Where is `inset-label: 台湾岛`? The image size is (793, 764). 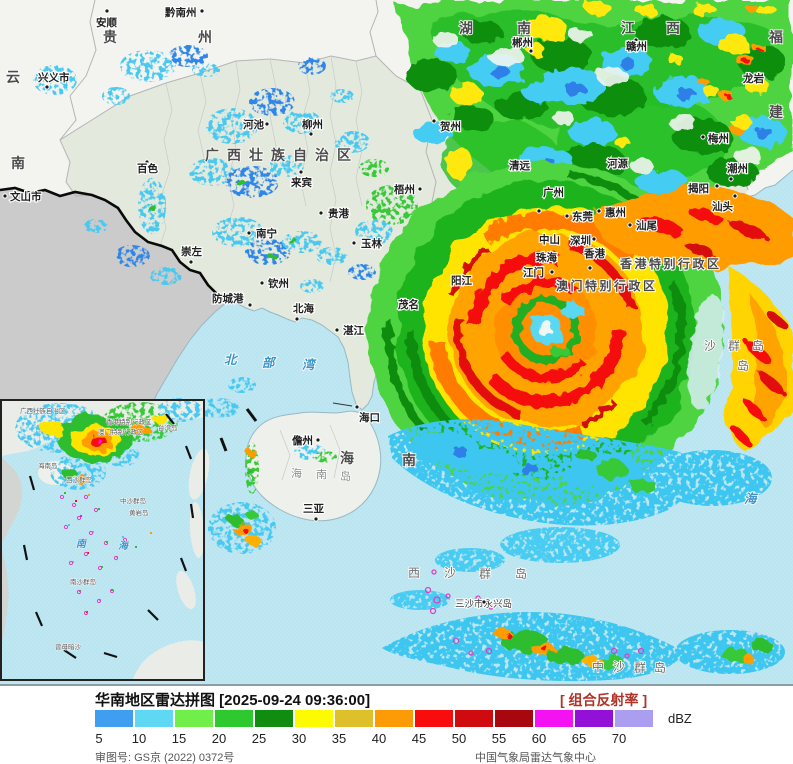
inset-label: 台湾岛 is located at coordinates (168, 427).